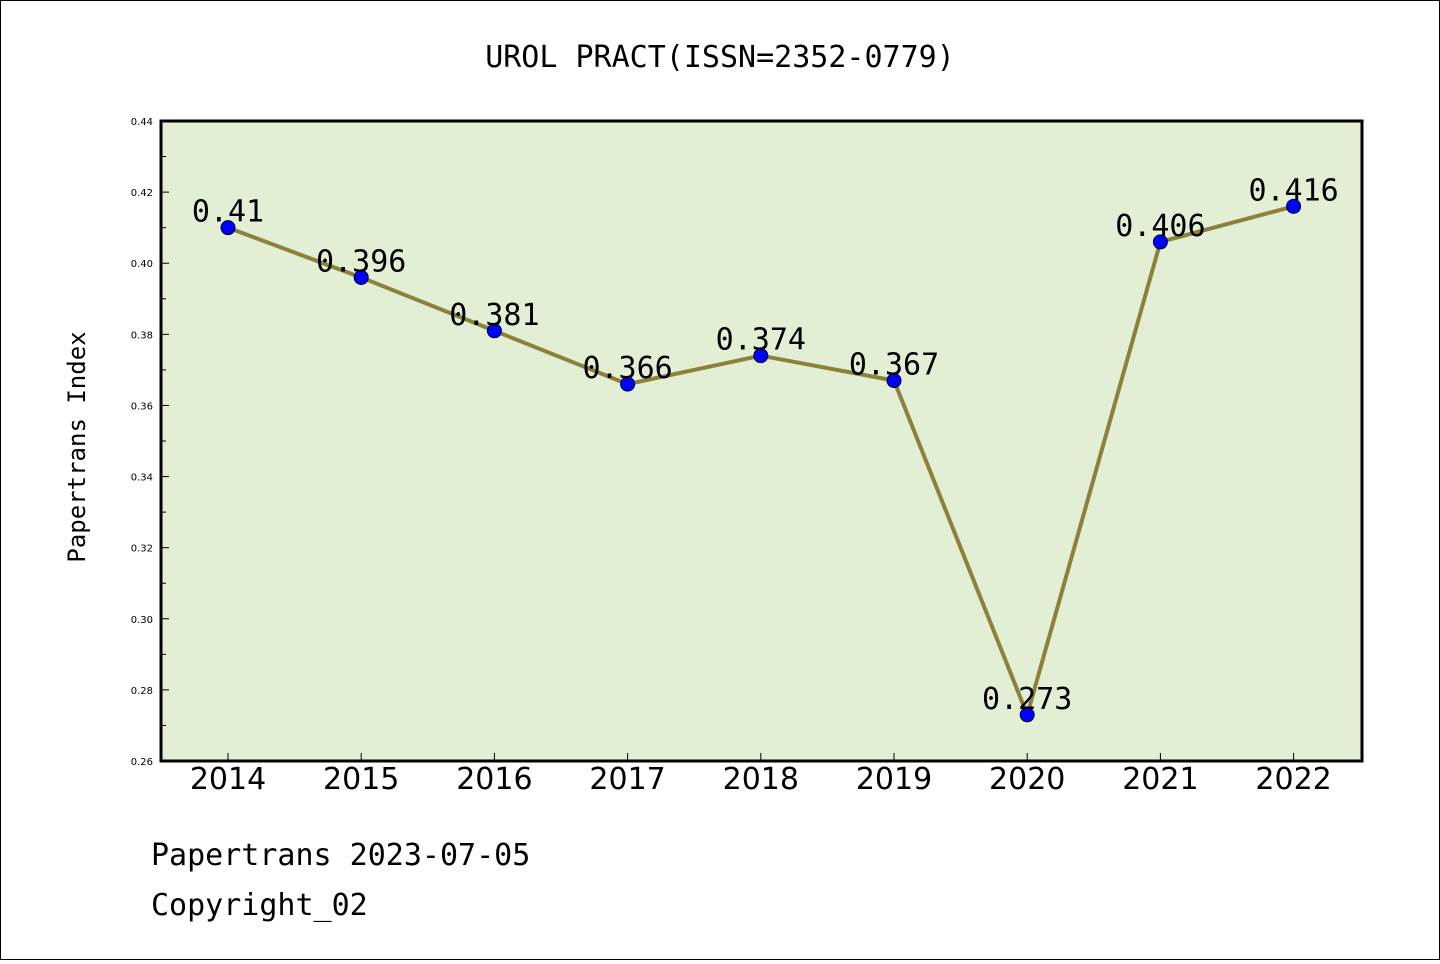  Describe the element at coordinates (1027, 779) in the screenshot. I see `x-tick-label: 2020` at that location.